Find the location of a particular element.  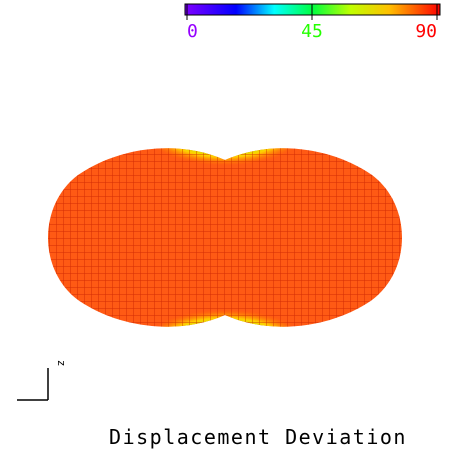

colorbar-tick-label: 45 is located at coordinates (312, 31).